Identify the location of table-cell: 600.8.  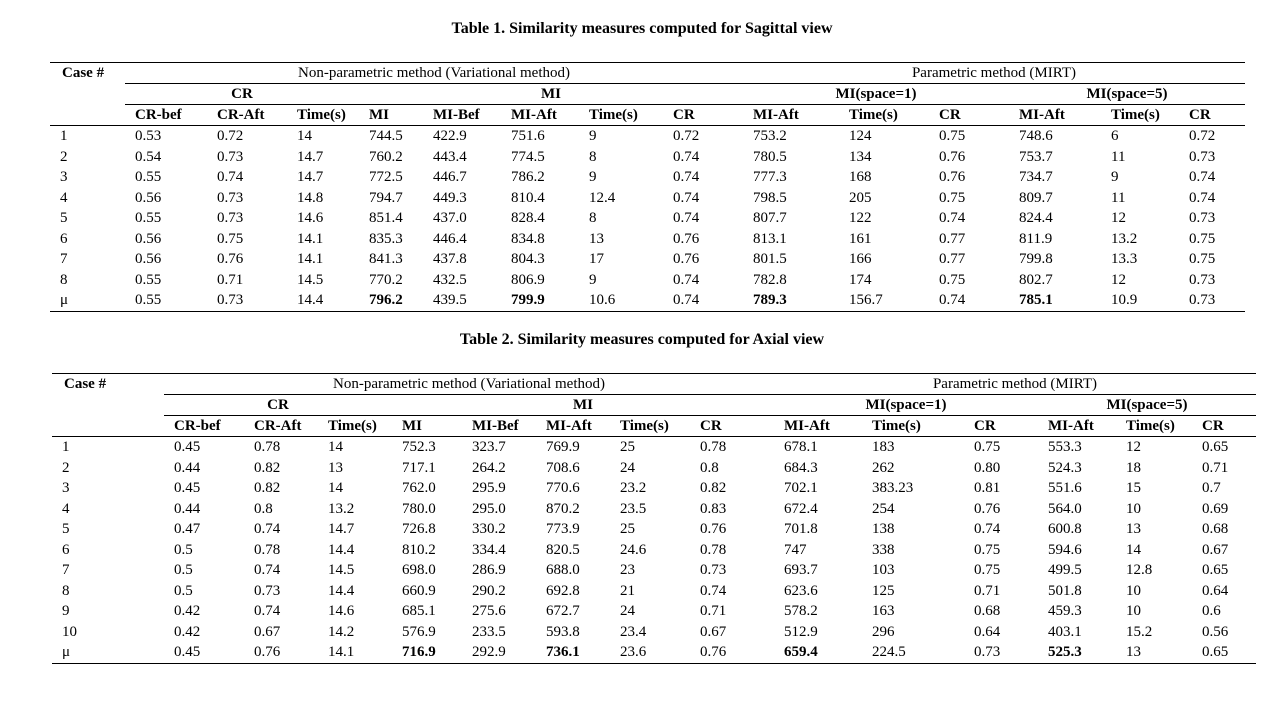
(1065, 529).